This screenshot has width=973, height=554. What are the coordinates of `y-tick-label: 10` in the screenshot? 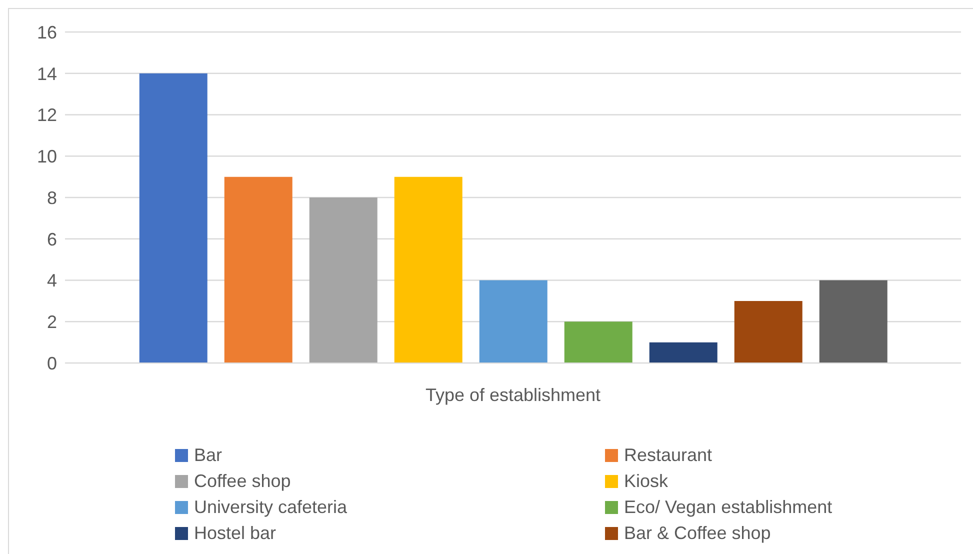 It's located at (46, 156).